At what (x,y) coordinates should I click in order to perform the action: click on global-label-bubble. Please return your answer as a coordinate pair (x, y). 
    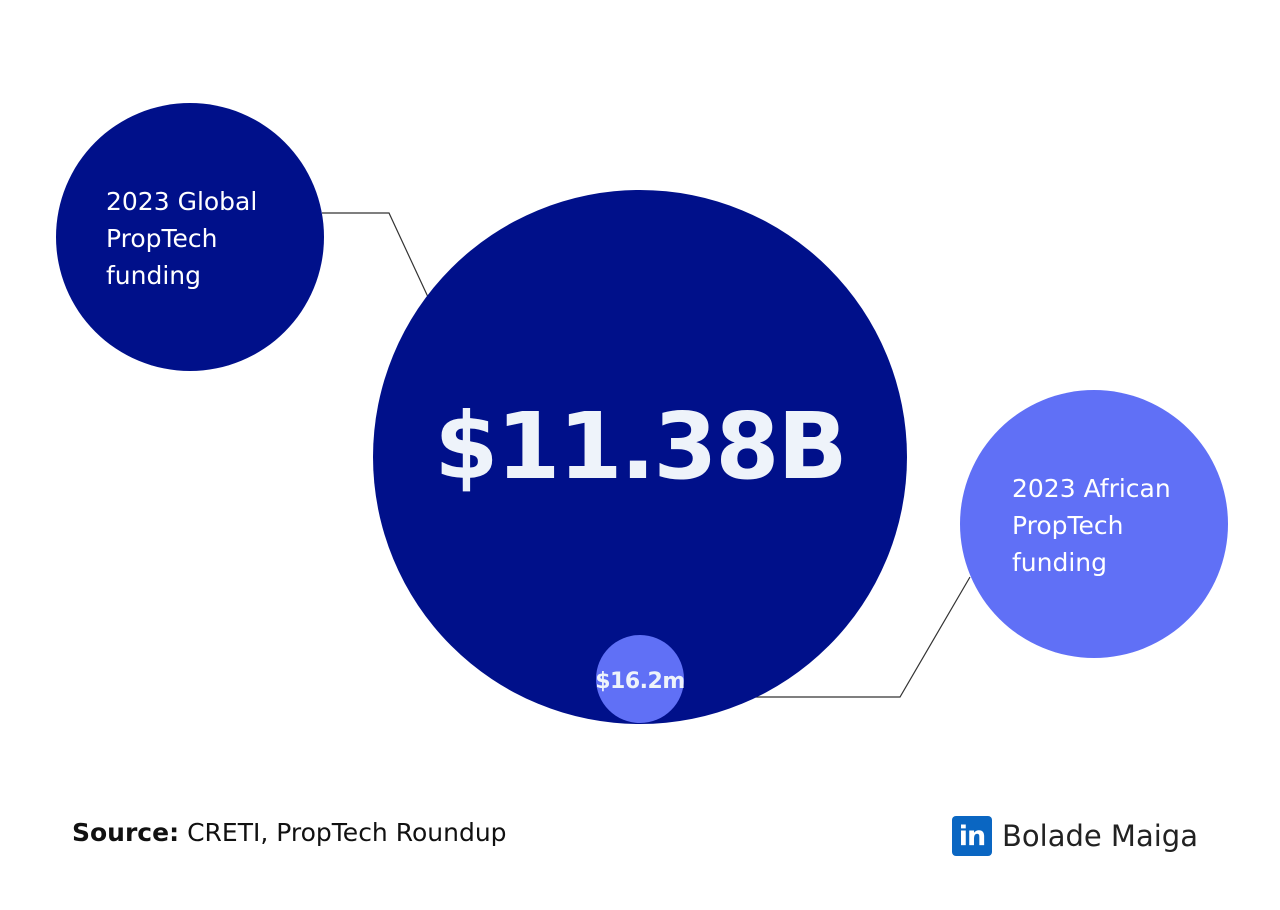
    Looking at the image, I should click on (190, 237).